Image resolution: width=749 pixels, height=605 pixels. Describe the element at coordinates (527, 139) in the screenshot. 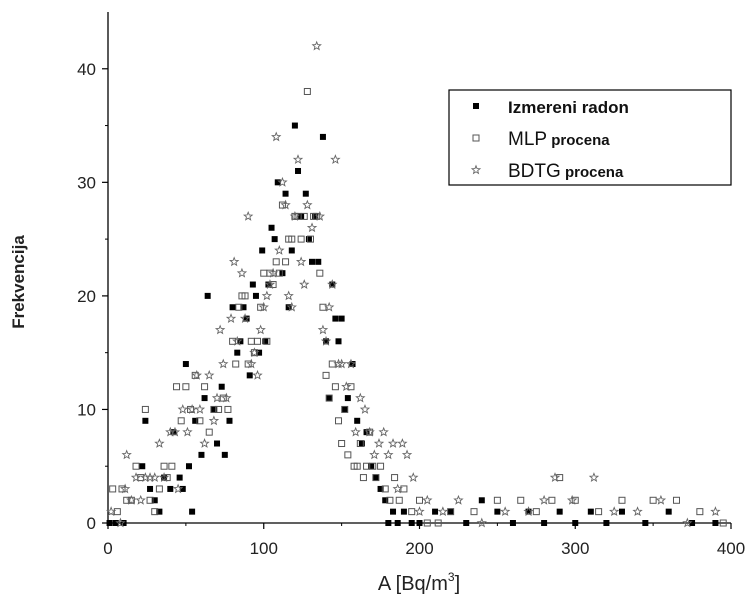

I see `legend-label-main: MLP` at that location.